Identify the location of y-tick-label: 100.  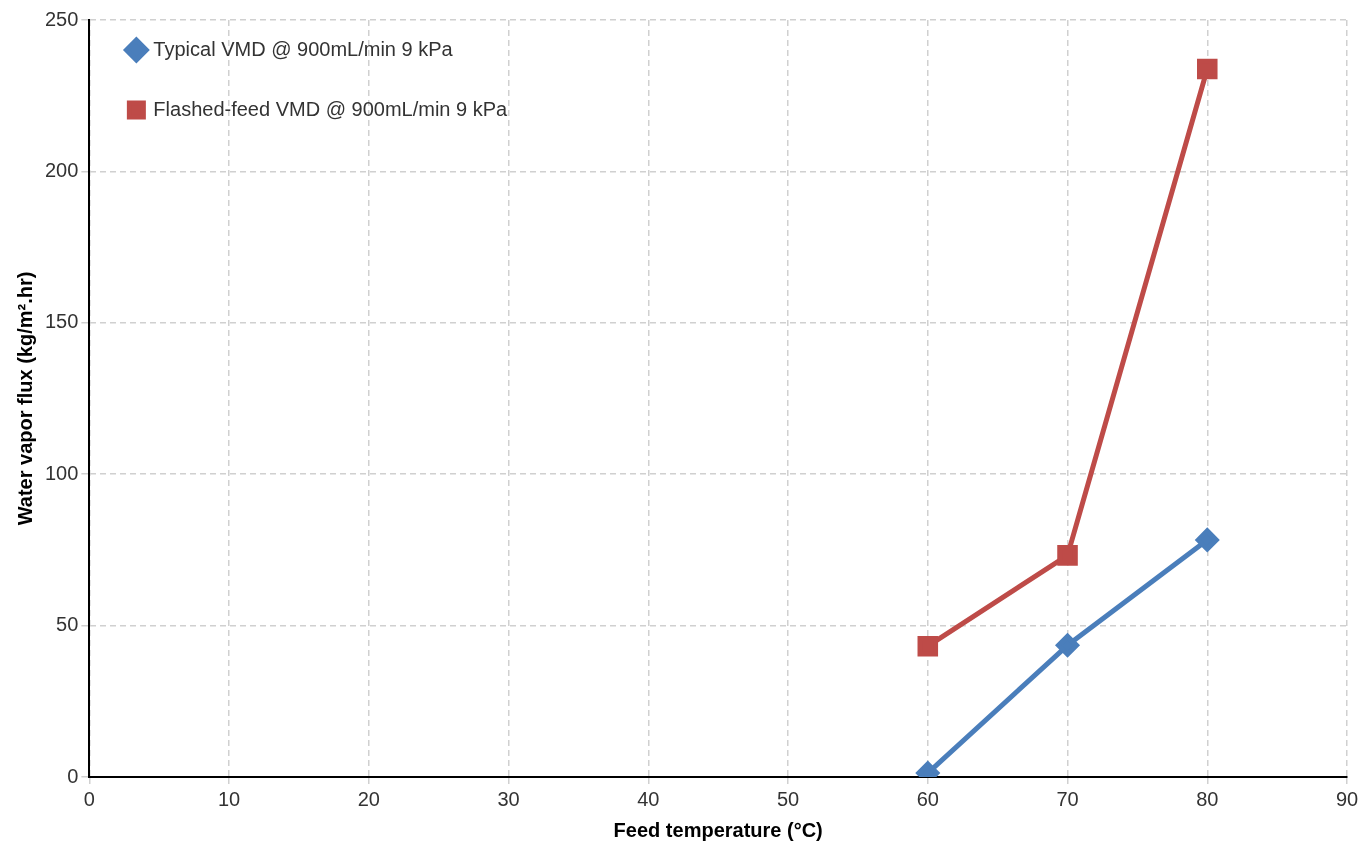
(61, 472).